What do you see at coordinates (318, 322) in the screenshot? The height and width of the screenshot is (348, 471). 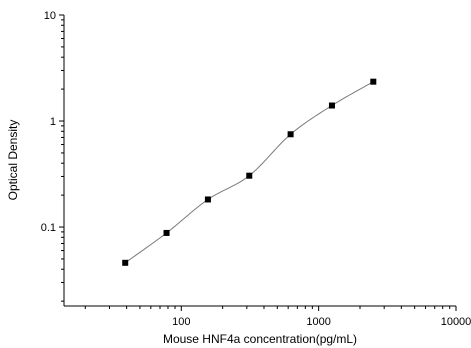 I see `x-tick-label: 1000` at bounding box center [318, 322].